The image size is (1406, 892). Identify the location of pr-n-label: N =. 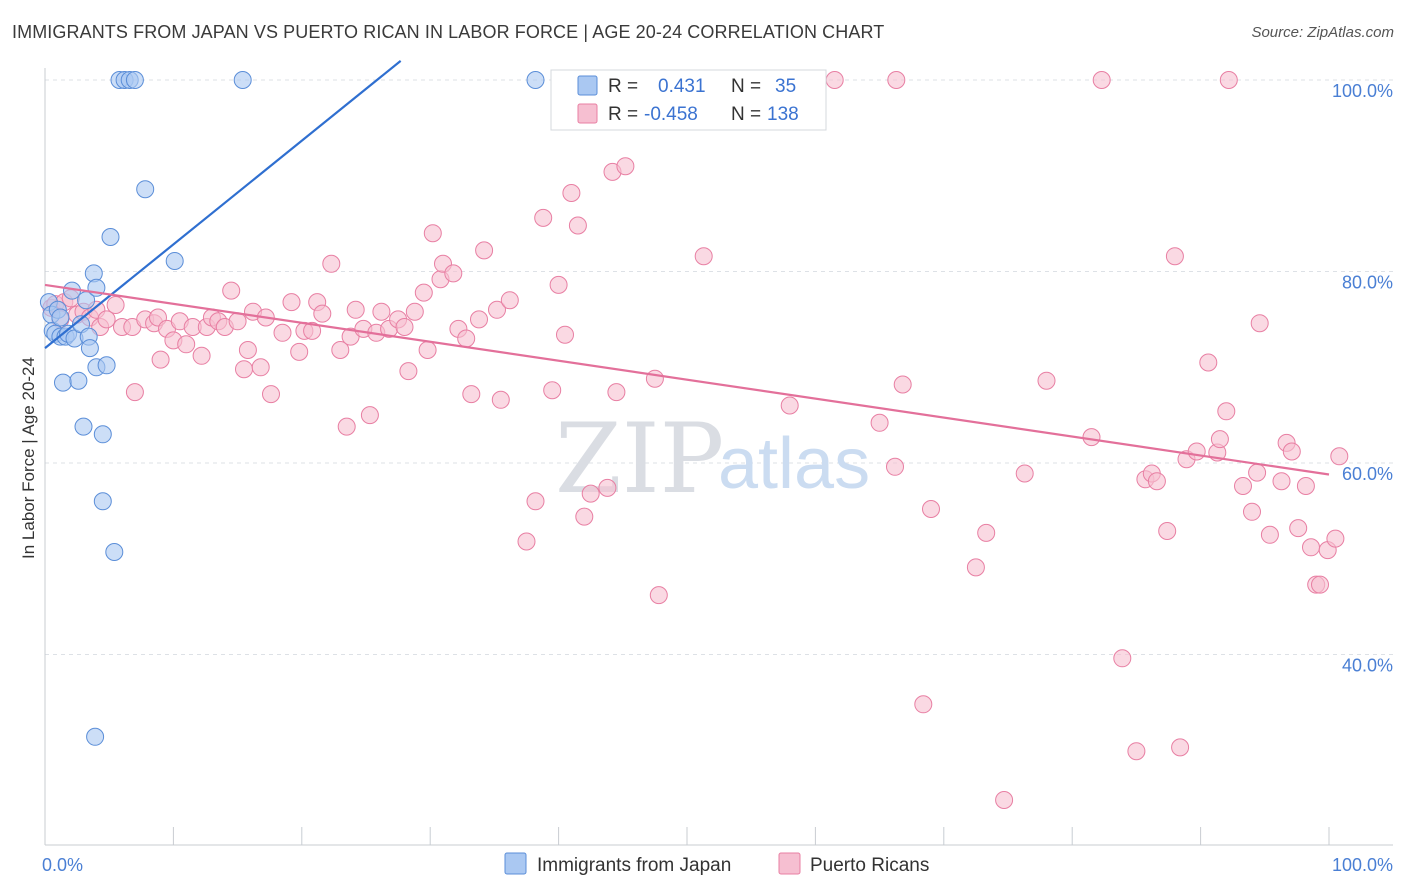
(746, 114).